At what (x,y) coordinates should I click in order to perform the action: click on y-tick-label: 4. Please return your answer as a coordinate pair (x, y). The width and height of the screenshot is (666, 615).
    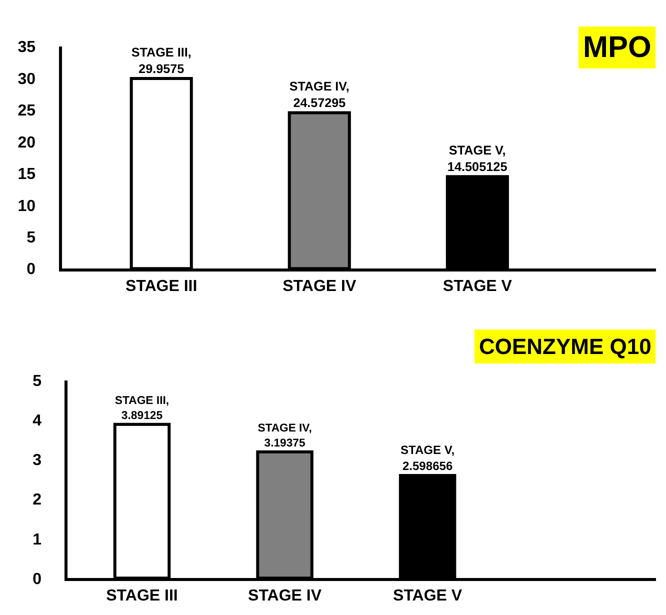
    Looking at the image, I should click on (37, 421).